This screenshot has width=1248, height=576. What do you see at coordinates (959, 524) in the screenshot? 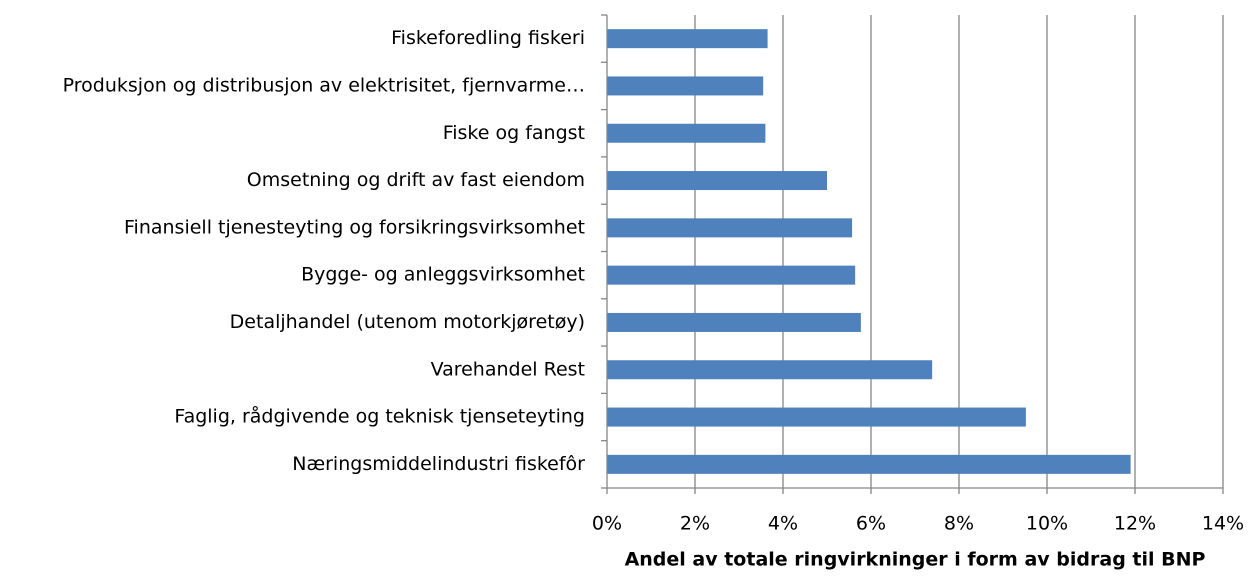
I see `x-tick-label: 8%` at bounding box center [959, 524].